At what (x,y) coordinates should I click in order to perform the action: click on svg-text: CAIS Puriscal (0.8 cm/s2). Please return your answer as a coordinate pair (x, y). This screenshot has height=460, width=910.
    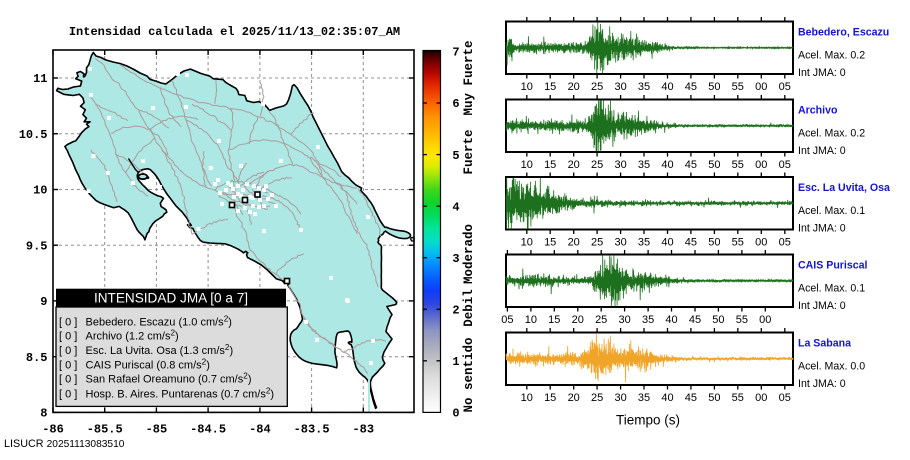
    Looking at the image, I should click on (148, 365).